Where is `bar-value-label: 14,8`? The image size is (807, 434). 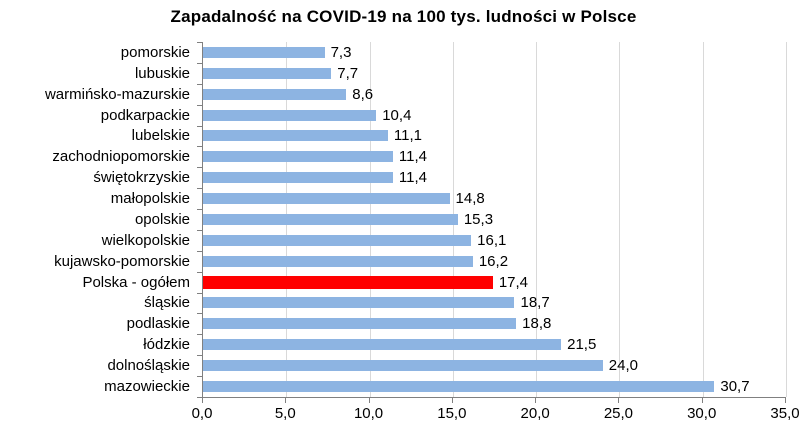 bar-value-label: 14,8 is located at coordinates (470, 199).